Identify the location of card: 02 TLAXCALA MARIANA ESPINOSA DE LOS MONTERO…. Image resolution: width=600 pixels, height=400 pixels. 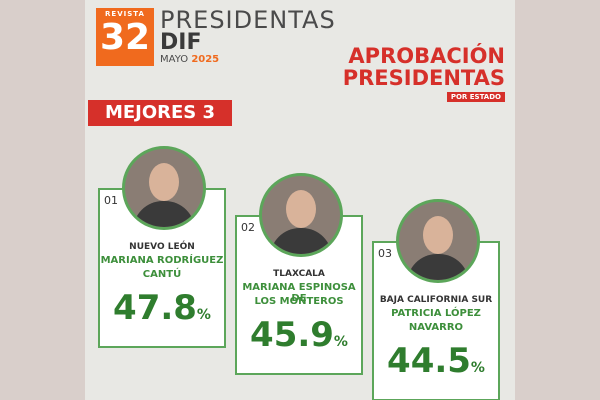
(299, 295).